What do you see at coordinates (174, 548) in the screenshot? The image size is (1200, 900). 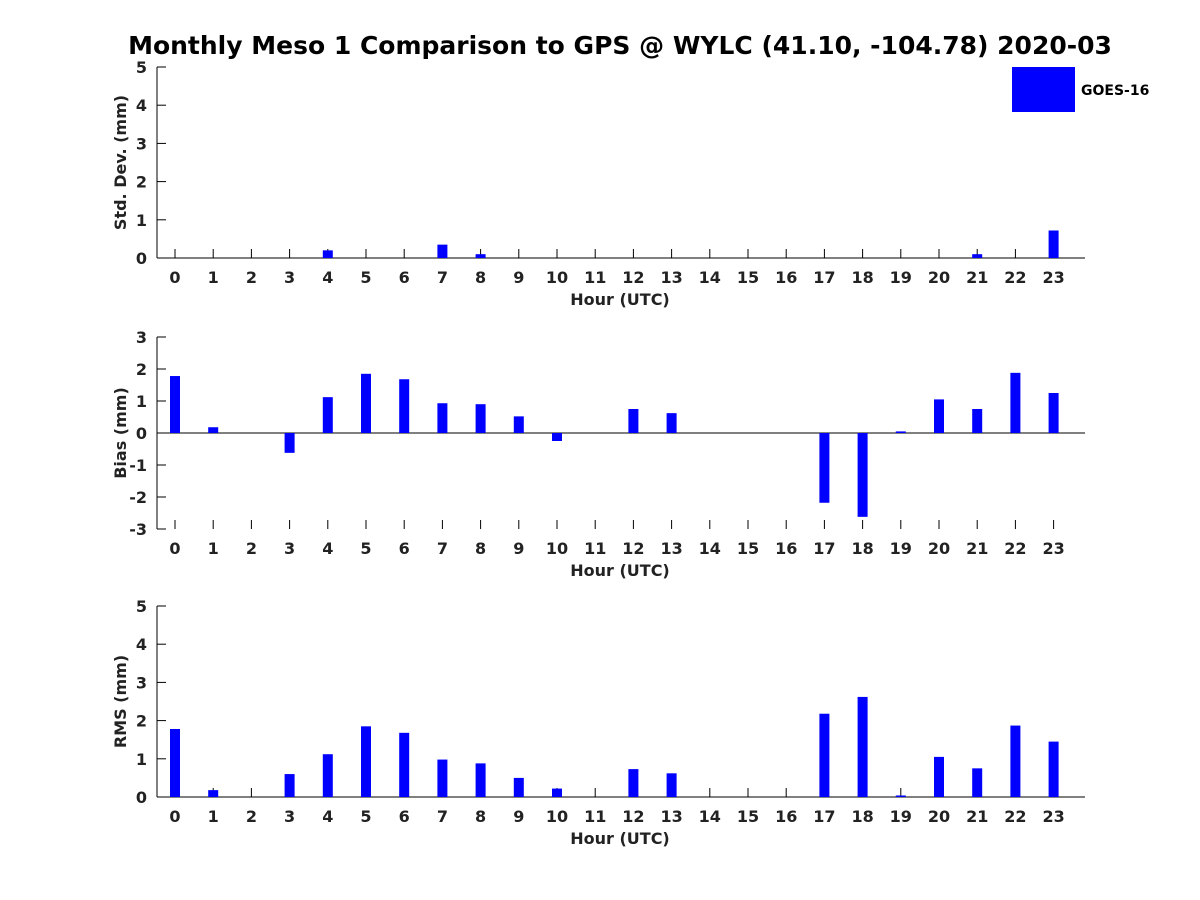 I see `x-tick-label: 0` at bounding box center [174, 548].